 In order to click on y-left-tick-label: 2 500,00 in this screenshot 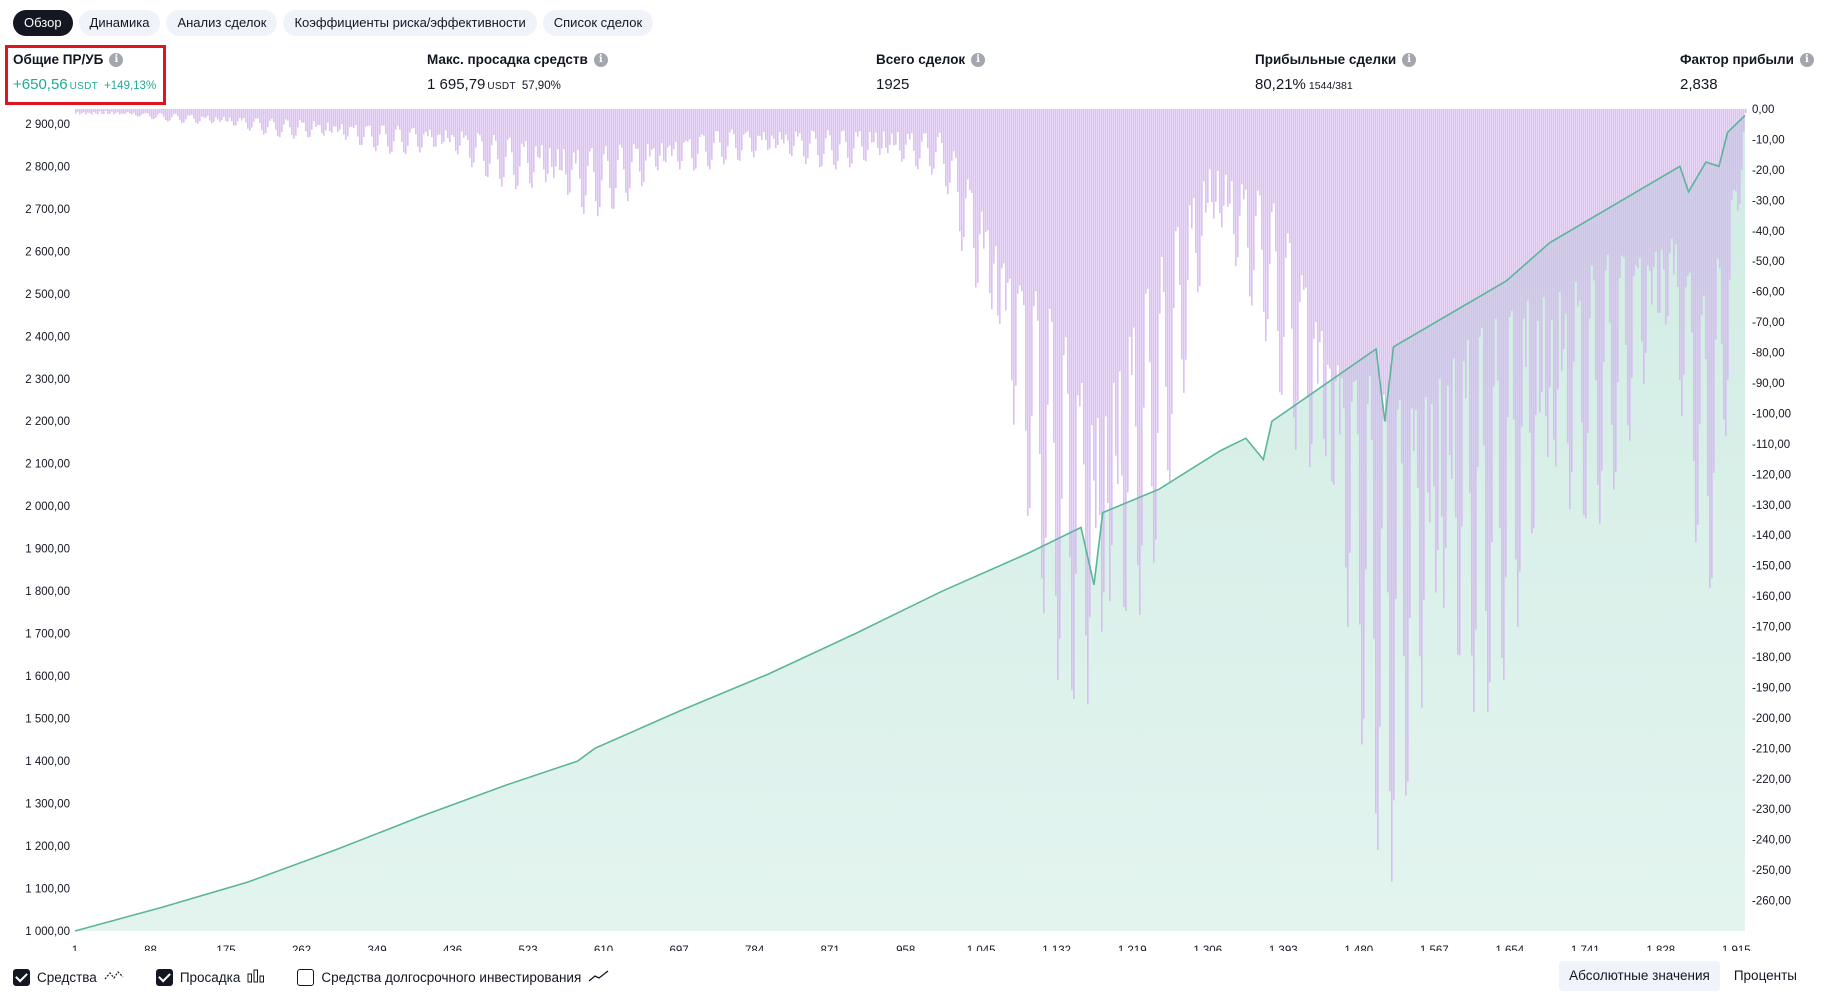, I will do `click(47, 295)`.